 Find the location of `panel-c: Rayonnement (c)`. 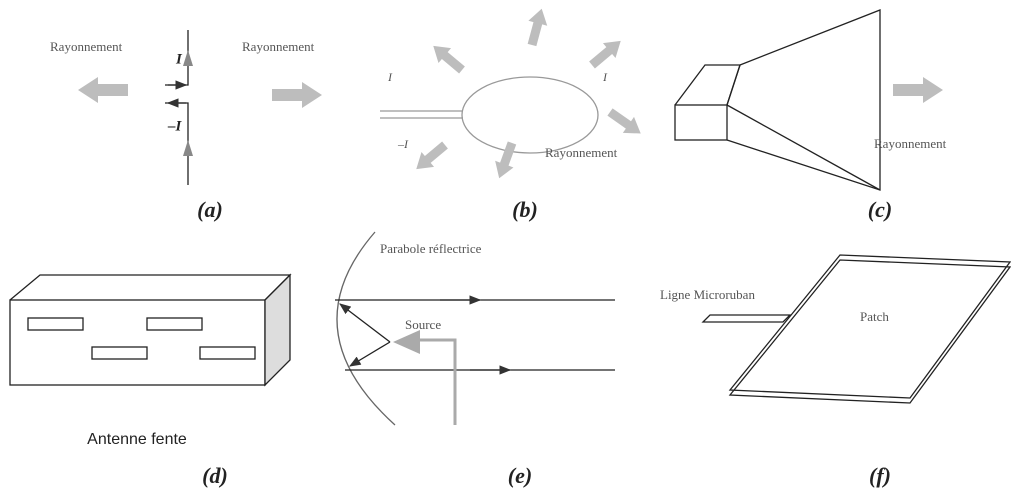

panel-c: Rayonnement (c) is located at coordinates (810, 115).